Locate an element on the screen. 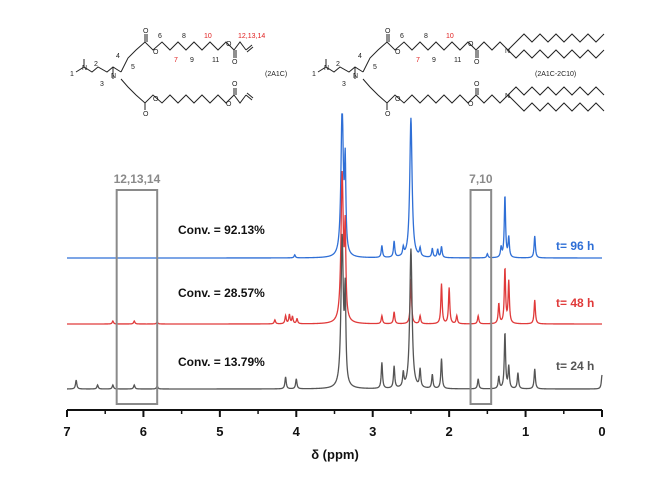 The width and height of the screenshot is (668, 493). mol-left-pos-2: 2 is located at coordinates (96, 64).